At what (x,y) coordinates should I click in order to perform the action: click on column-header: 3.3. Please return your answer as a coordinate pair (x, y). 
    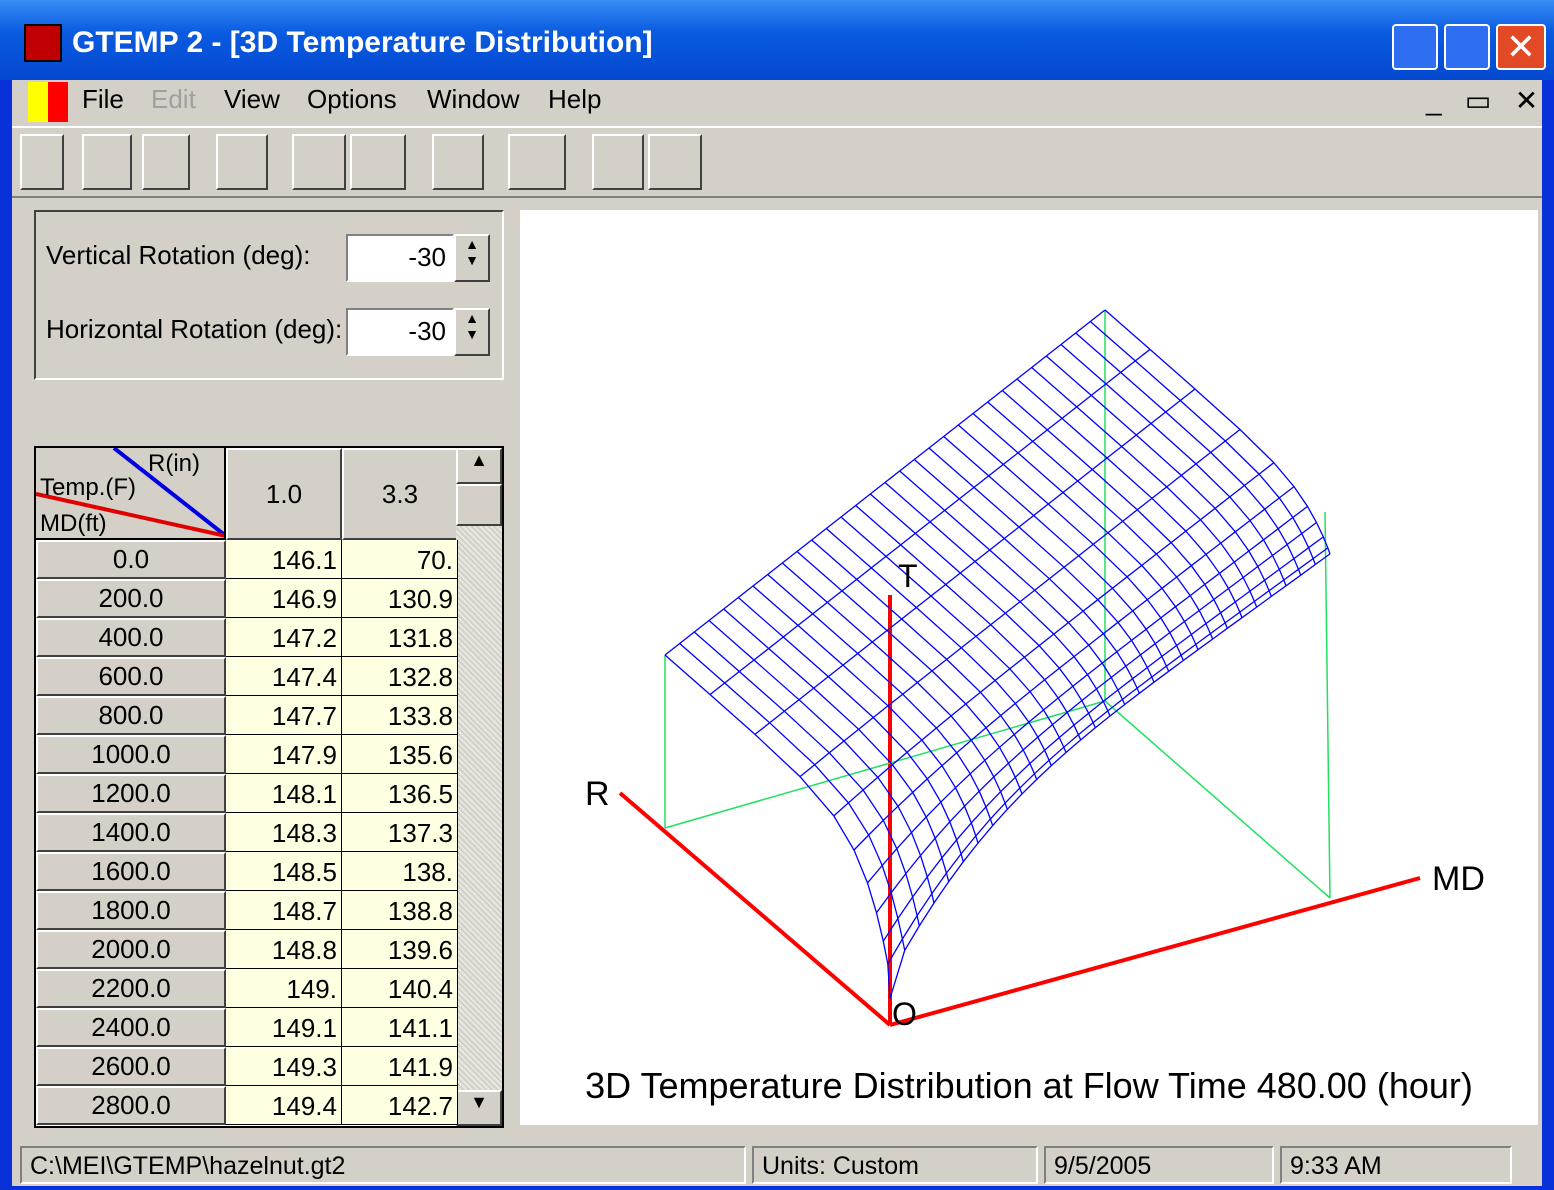
    Looking at the image, I should click on (400, 494).